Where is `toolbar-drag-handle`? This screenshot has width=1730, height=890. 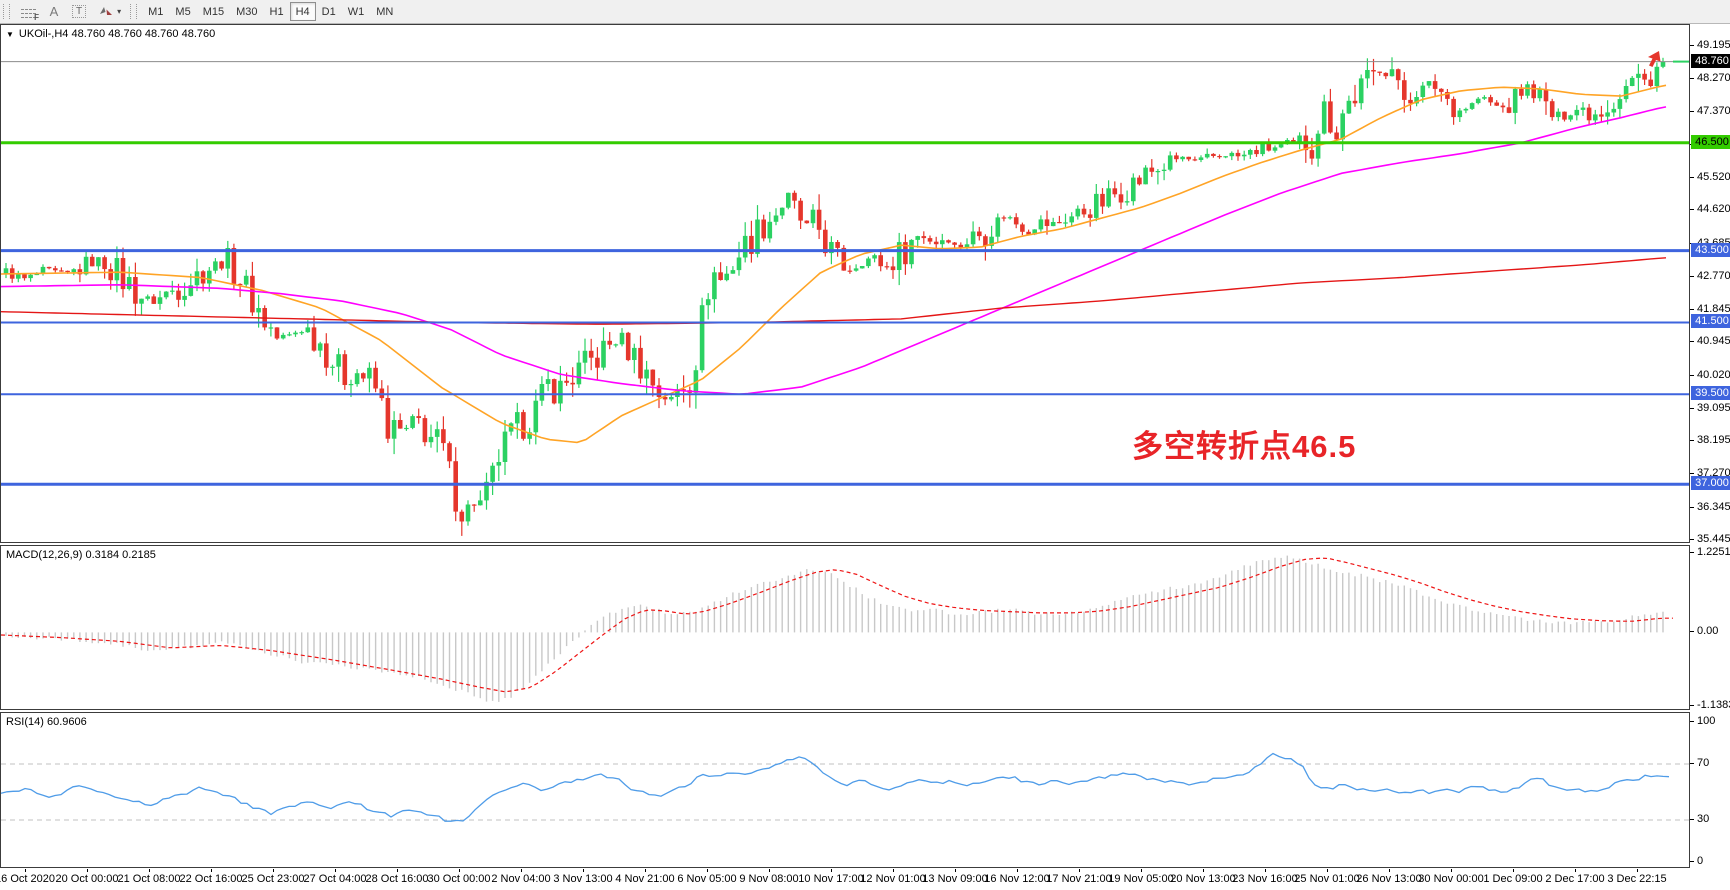
toolbar-drag-handle is located at coordinates (6, 11).